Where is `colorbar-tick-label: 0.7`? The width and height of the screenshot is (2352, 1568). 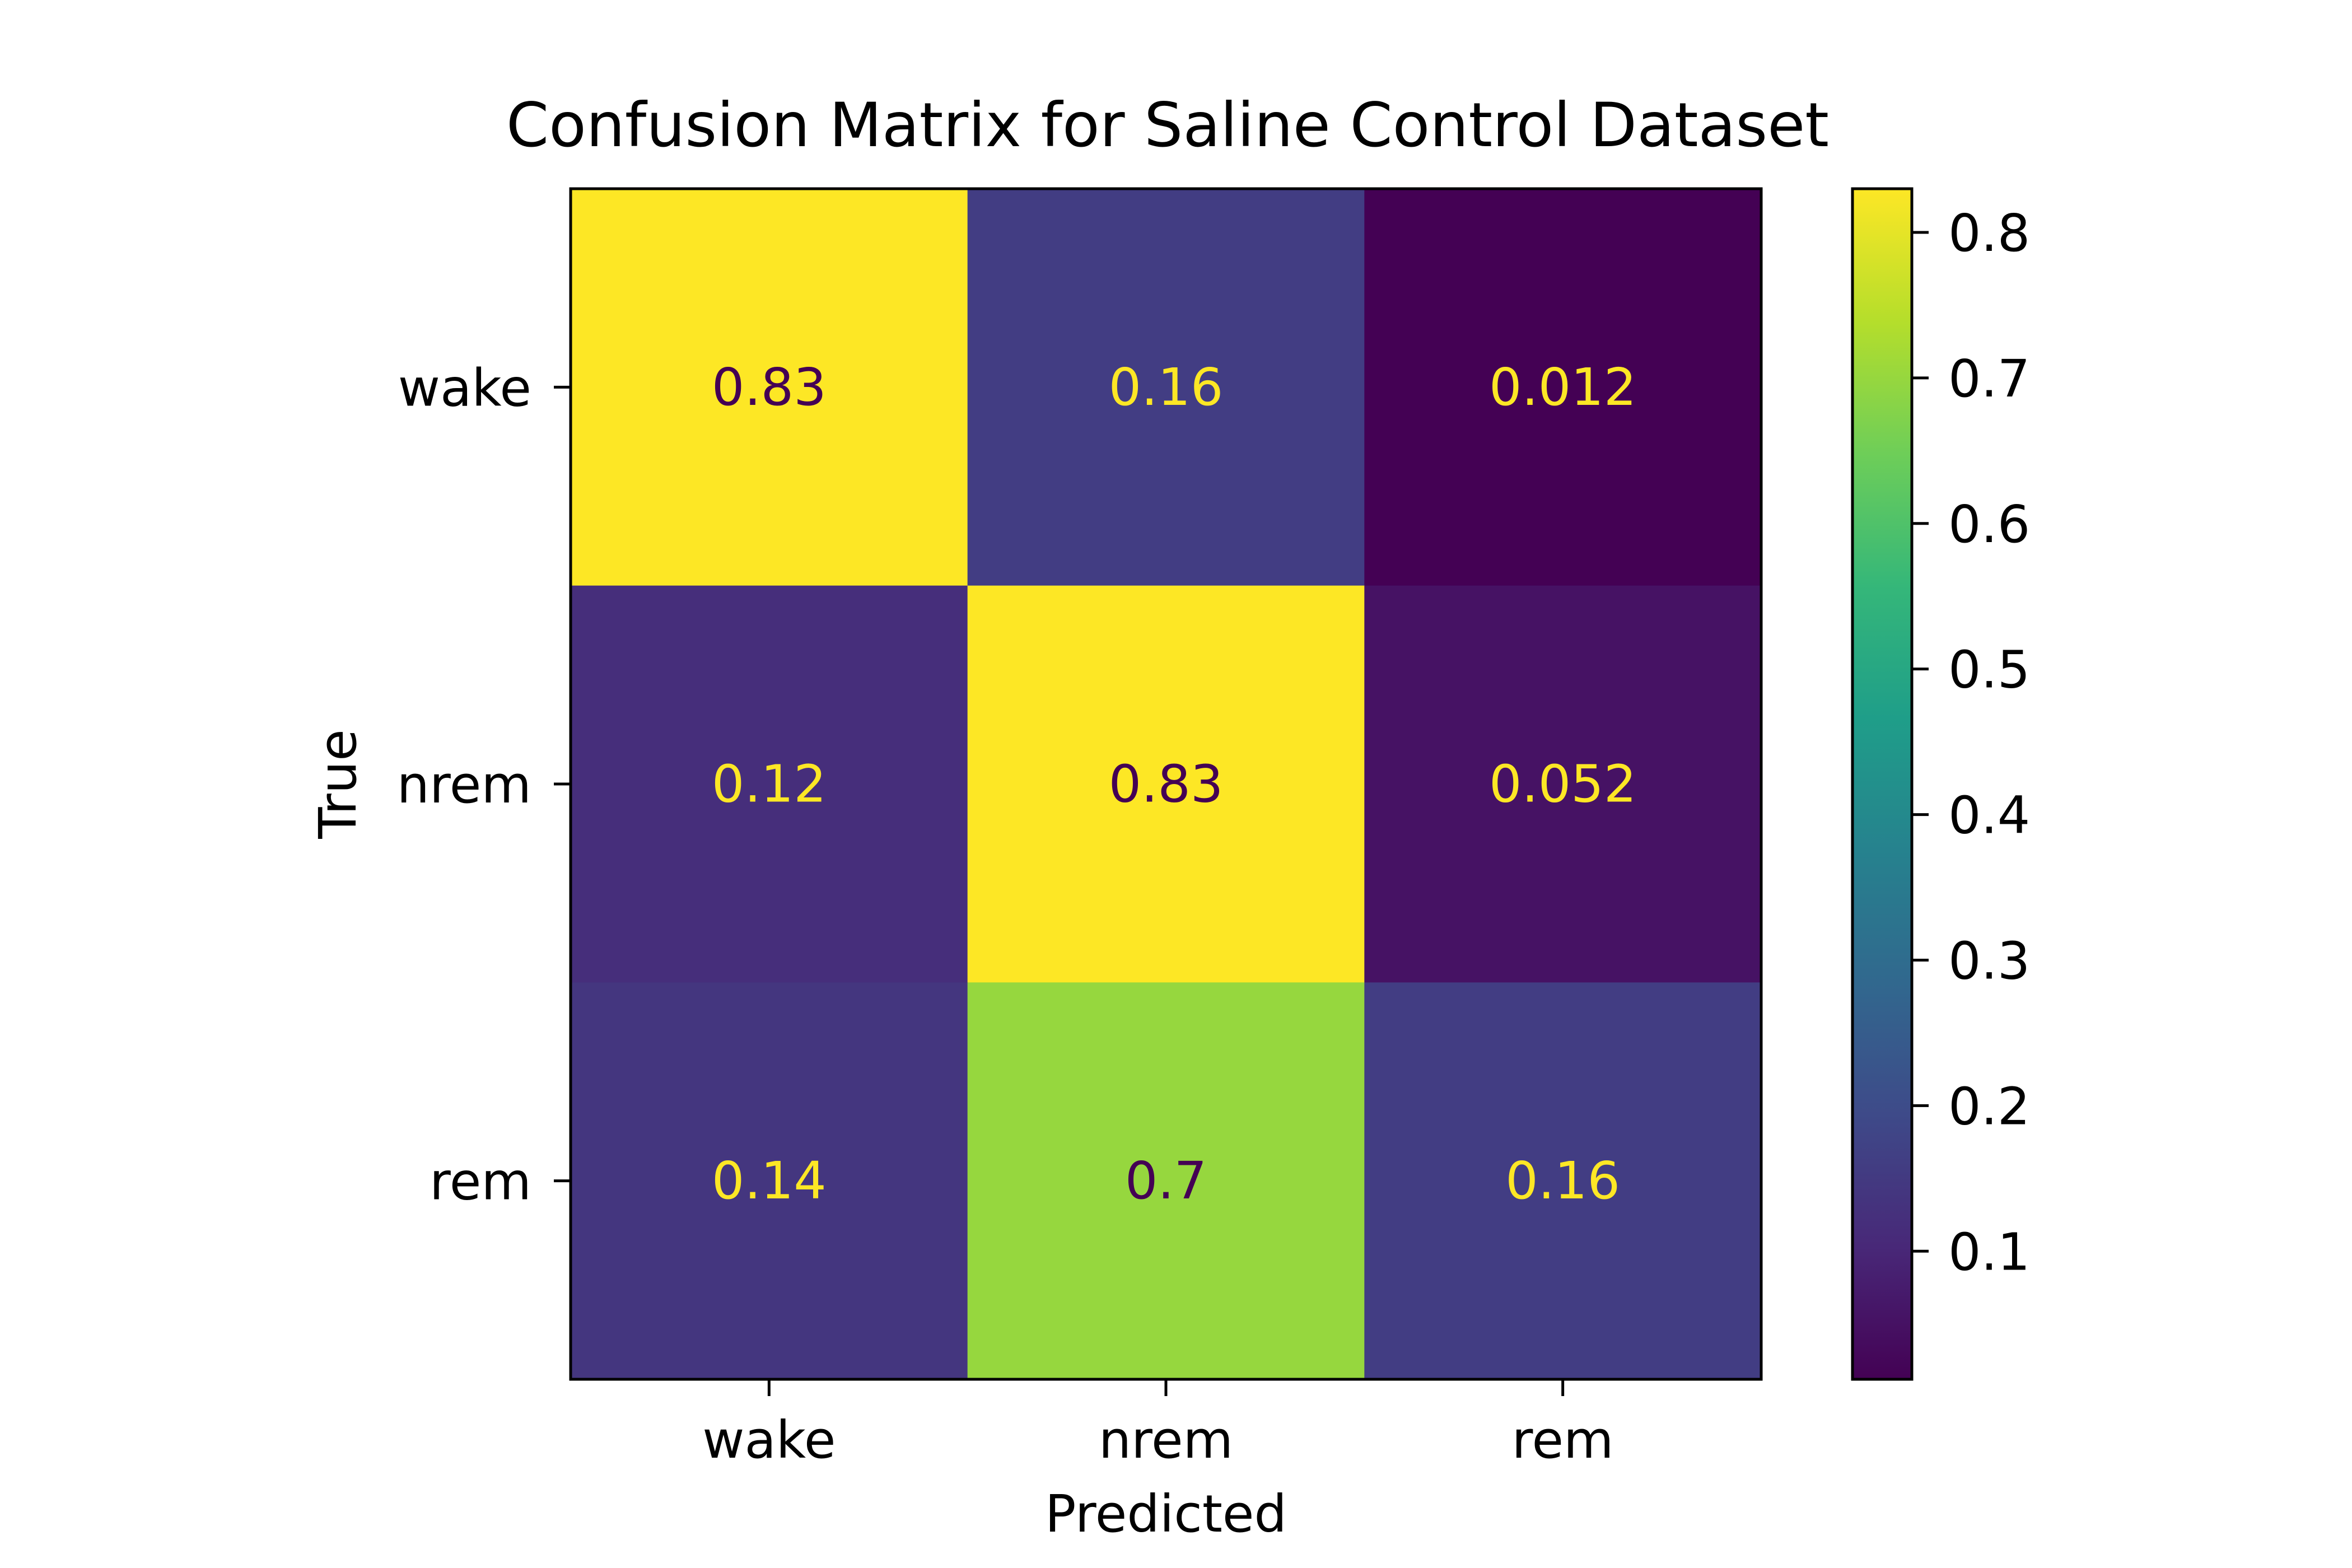
colorbar-tick-label: 0.7 is located at coordinates (1989, 379).